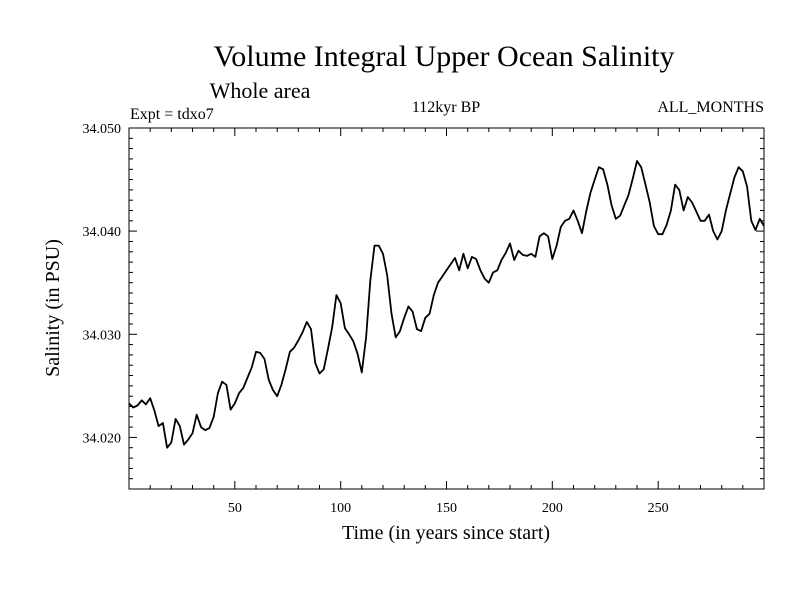 Image resolution: width=800 pixels, height=600 pixels. What do you see at coordinates (260, 90) in the screenshot?
I see `chart-subtitle: Whole area` at bounding box center [260, 90].